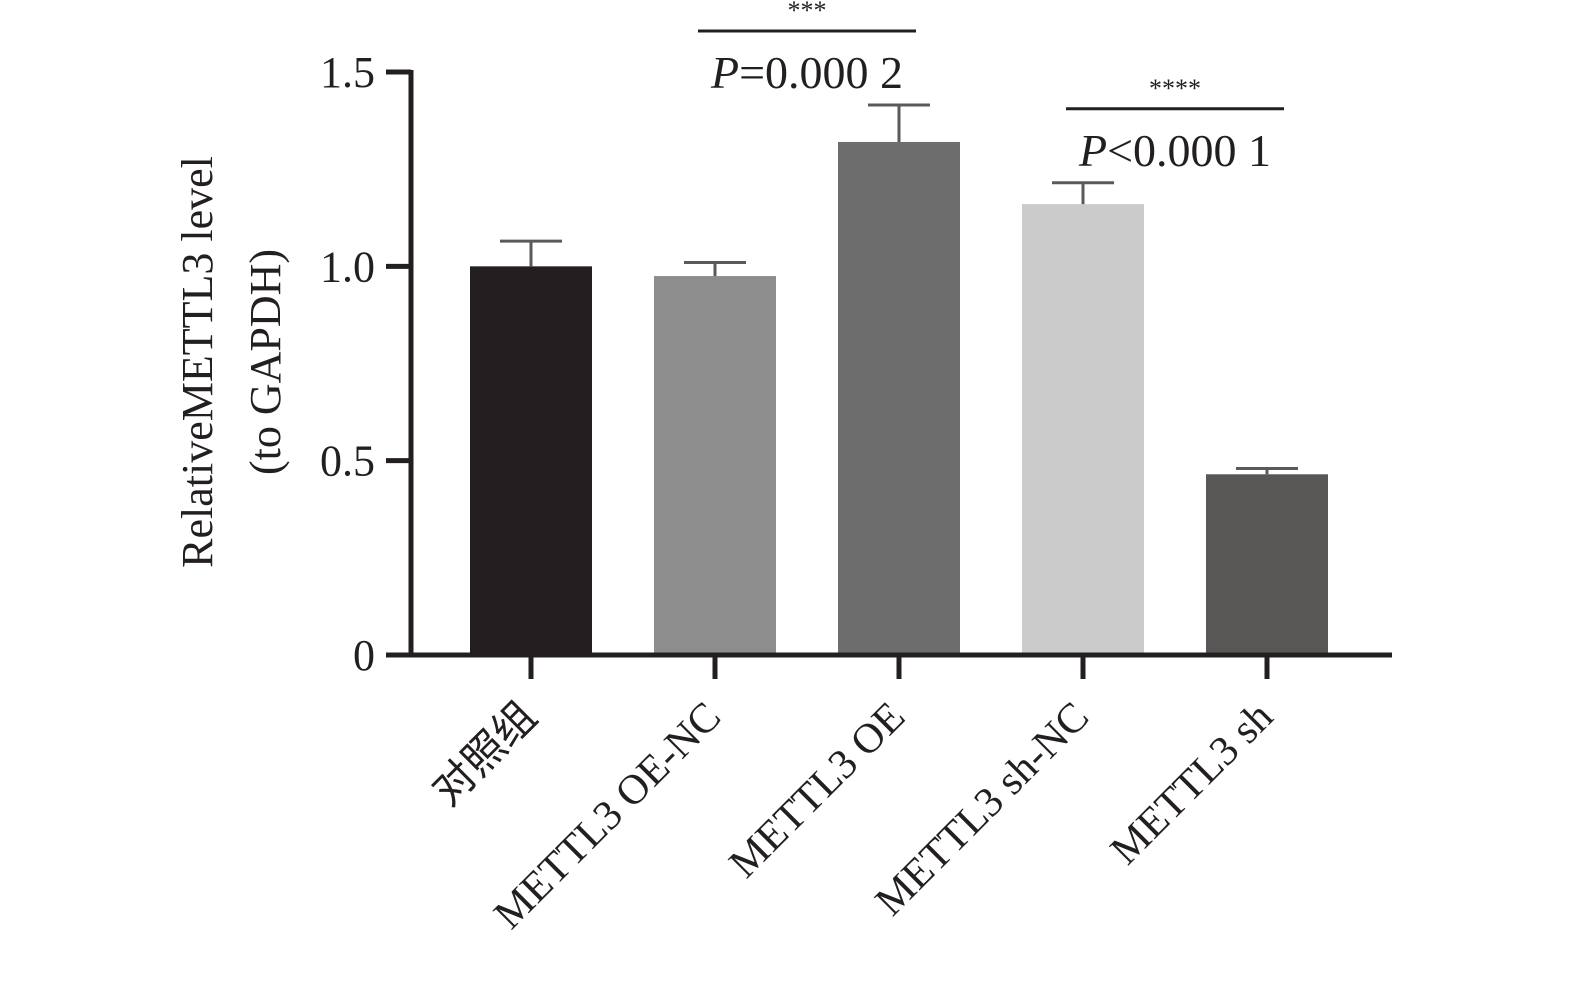 The width and height of the screenshot is (1575, 993). What do you see at coordinates (1175, 88) in the screenshot?
I see `significance-stars-1: ****` at bounding box center [1175, 88].